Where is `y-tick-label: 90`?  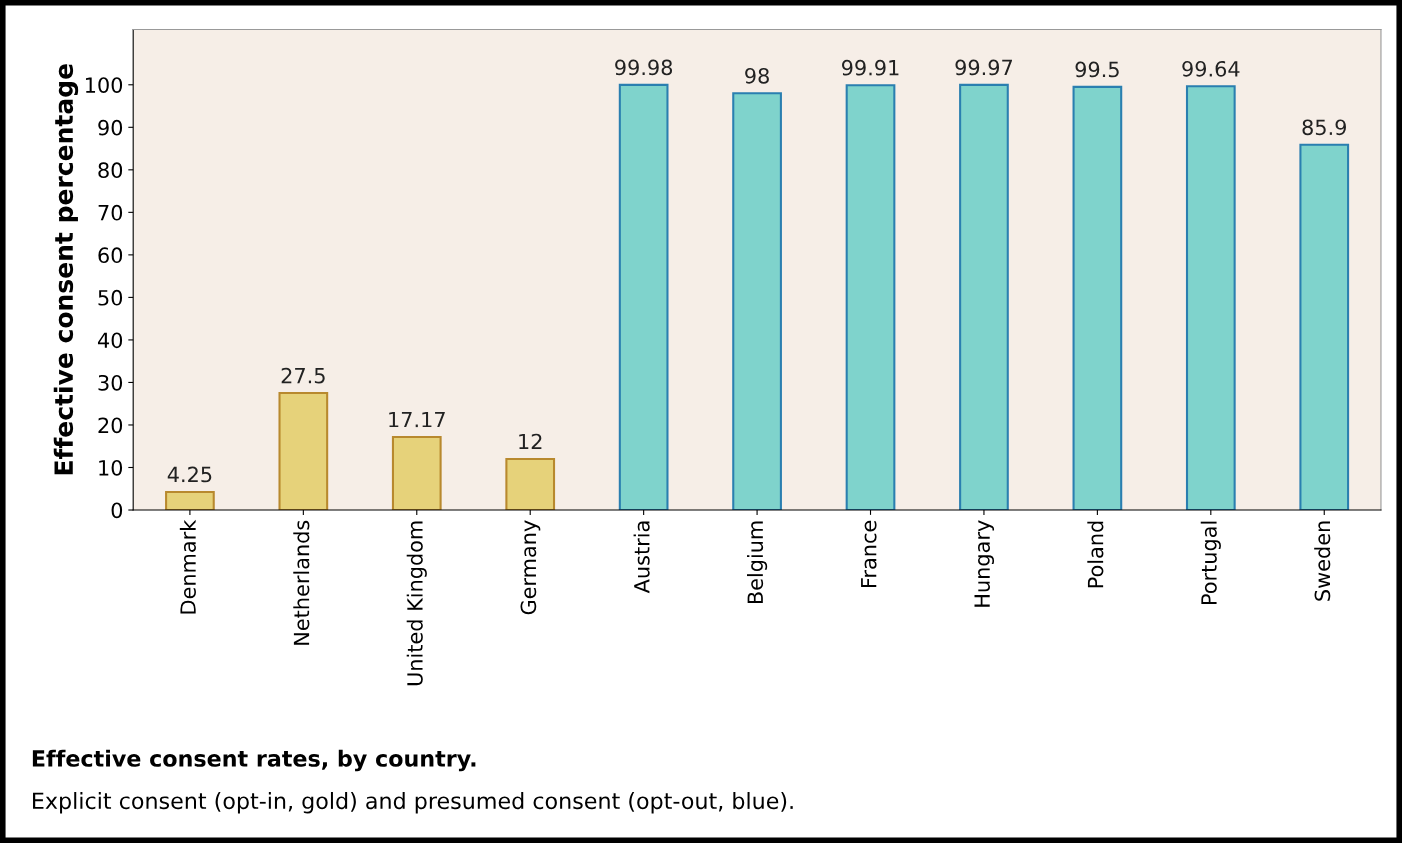
y-tick-label: 90 is located at coordinates (110, 127).